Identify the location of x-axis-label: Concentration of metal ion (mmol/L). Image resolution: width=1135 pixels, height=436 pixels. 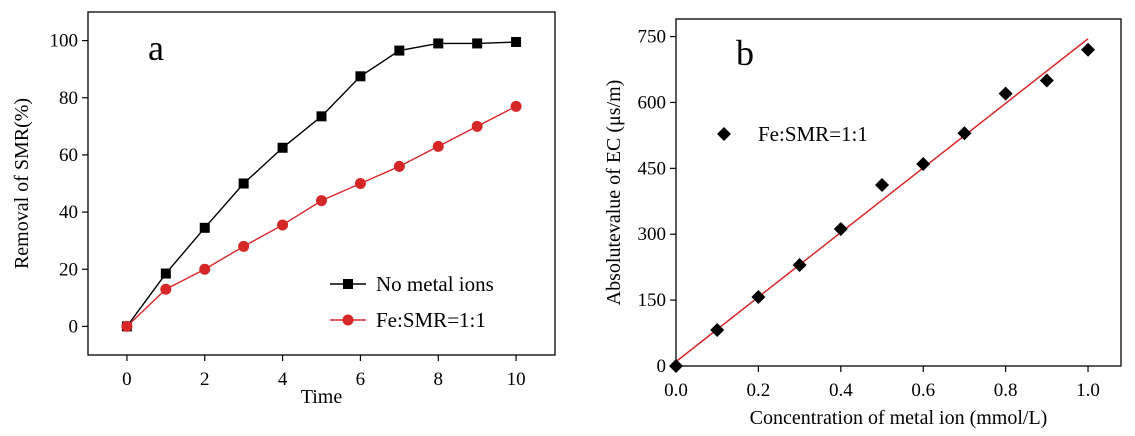
(899, 418).